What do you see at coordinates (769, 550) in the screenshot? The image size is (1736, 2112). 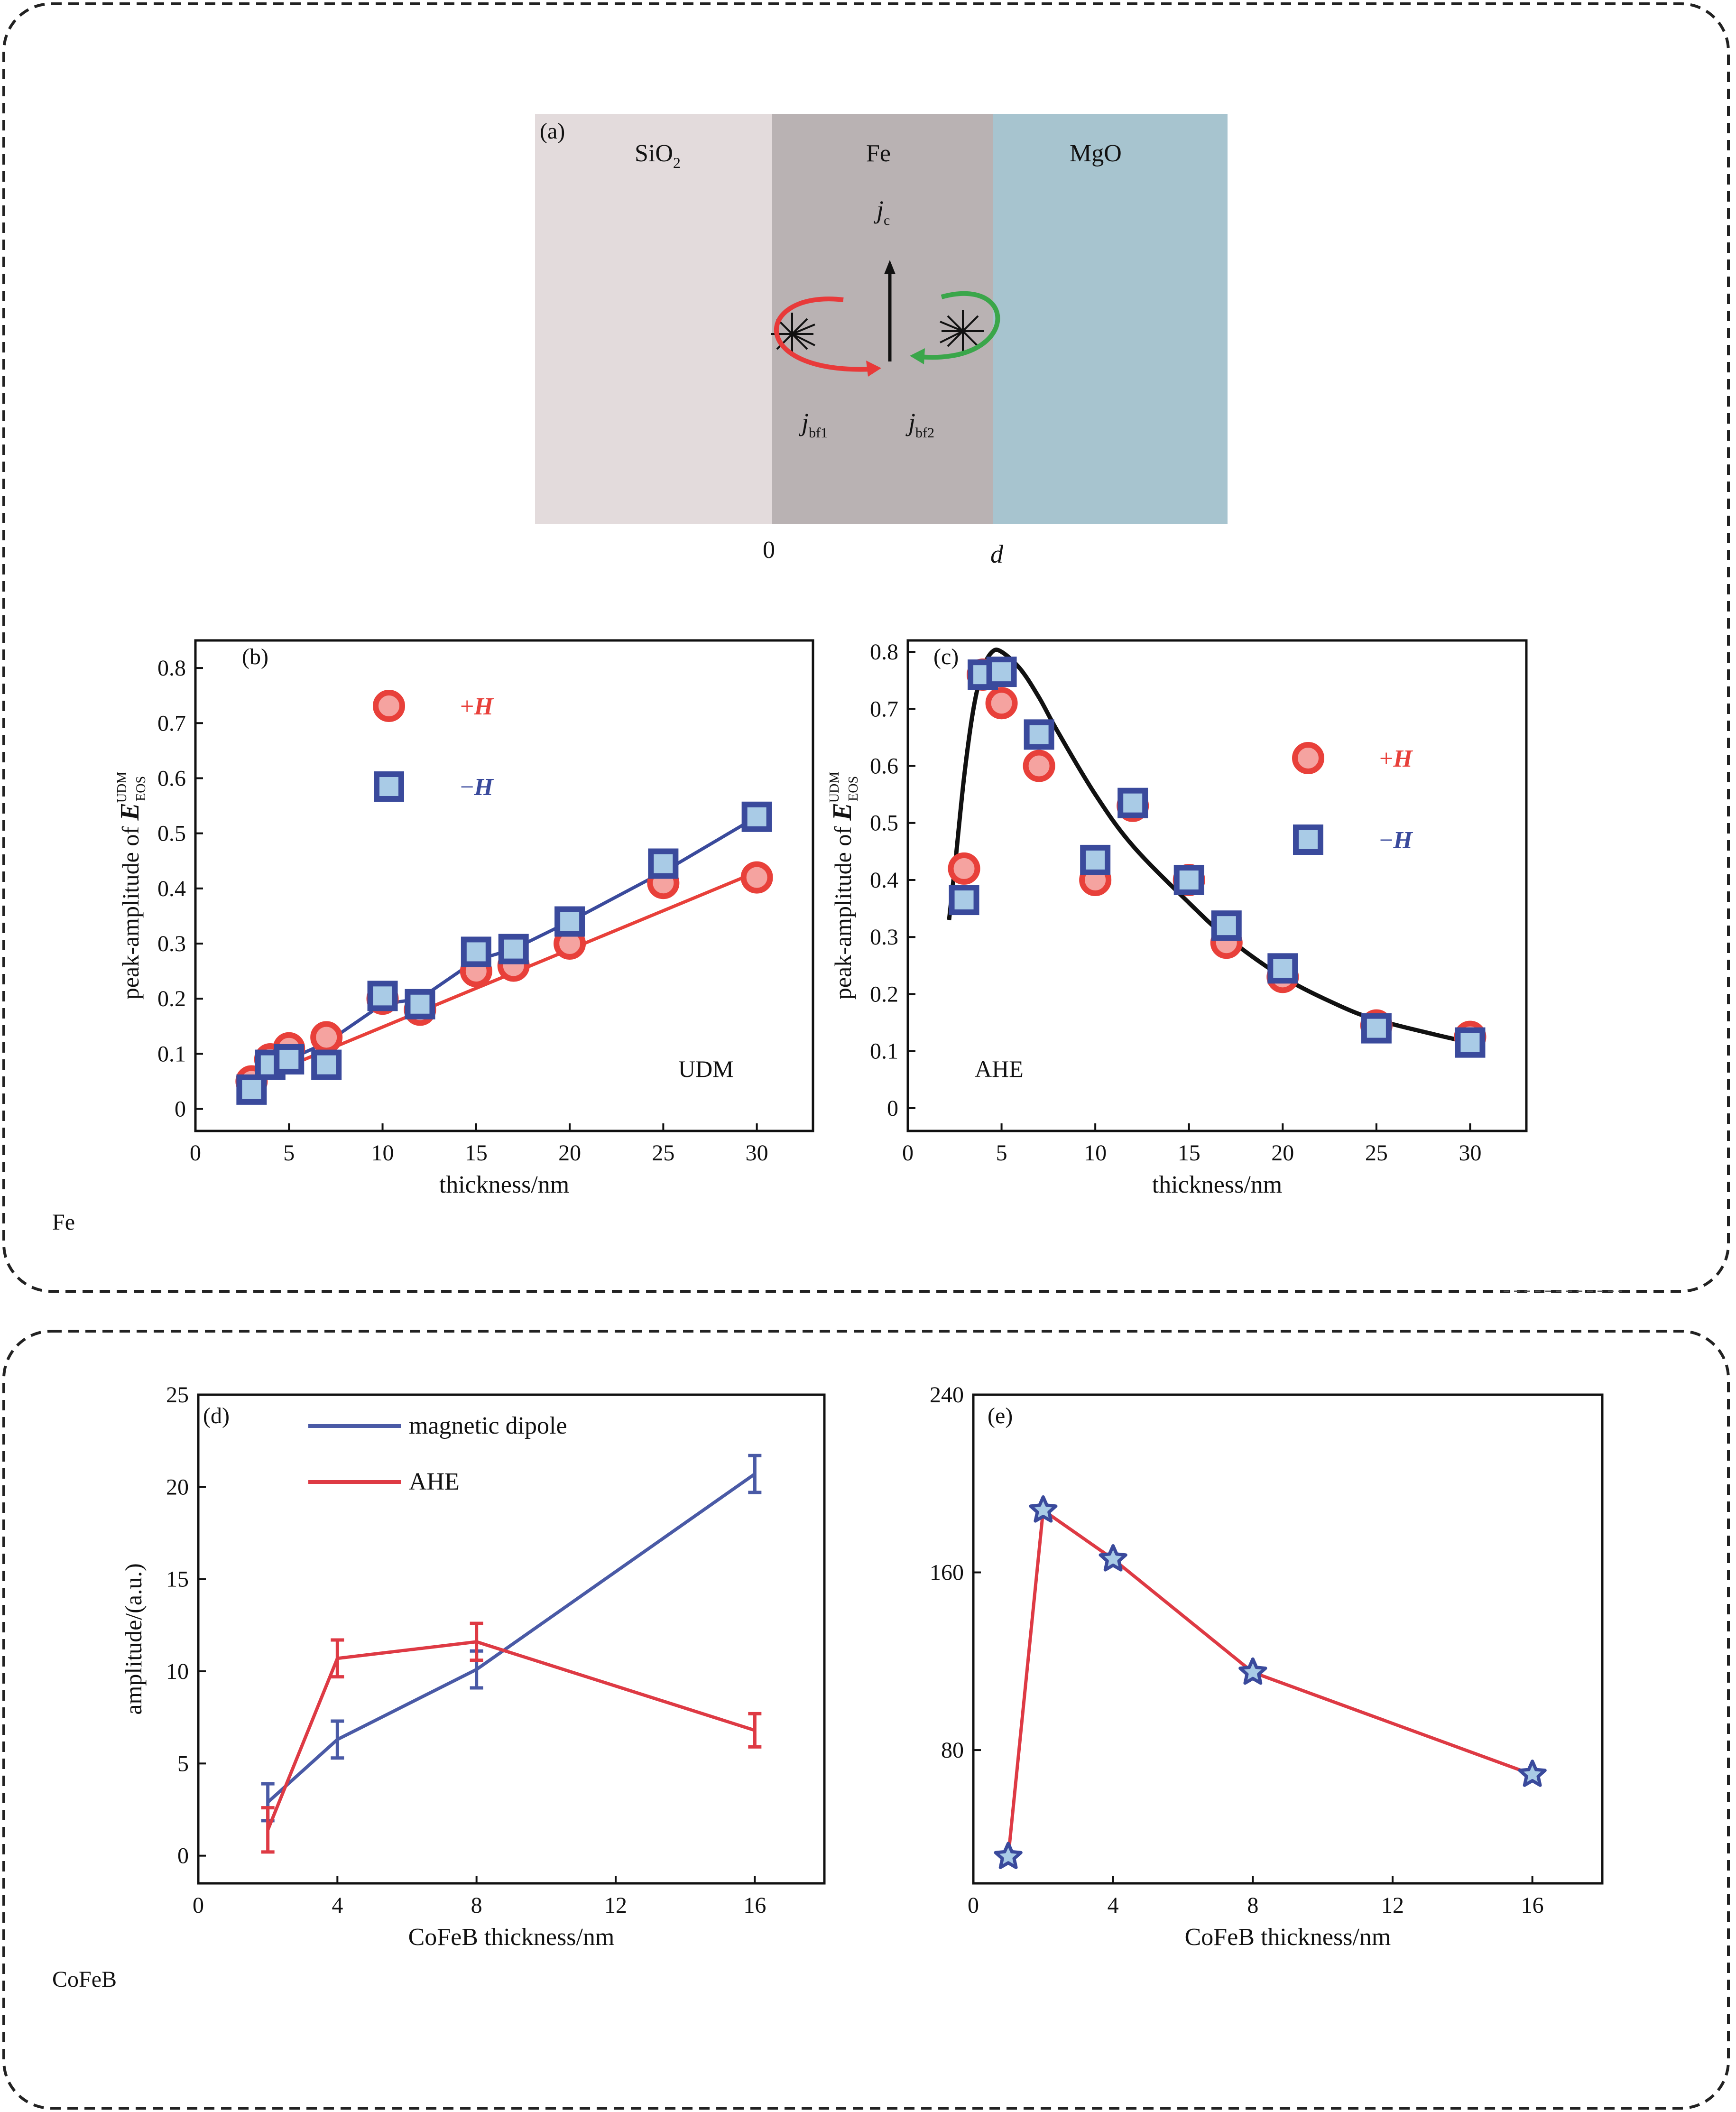 I see `position-label-0: 0` at bounding box center [769, 550].